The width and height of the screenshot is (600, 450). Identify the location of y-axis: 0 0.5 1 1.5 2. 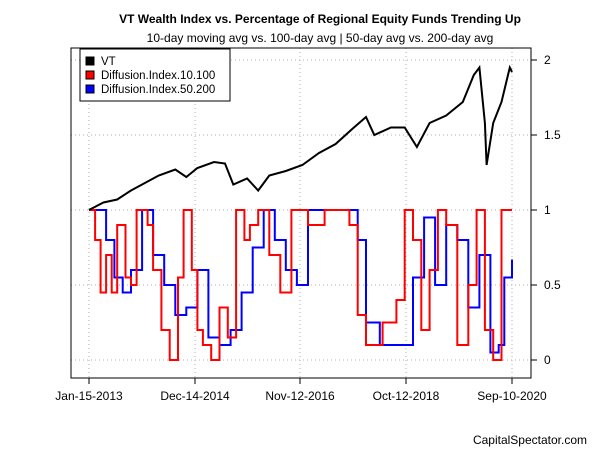
(546, 210).